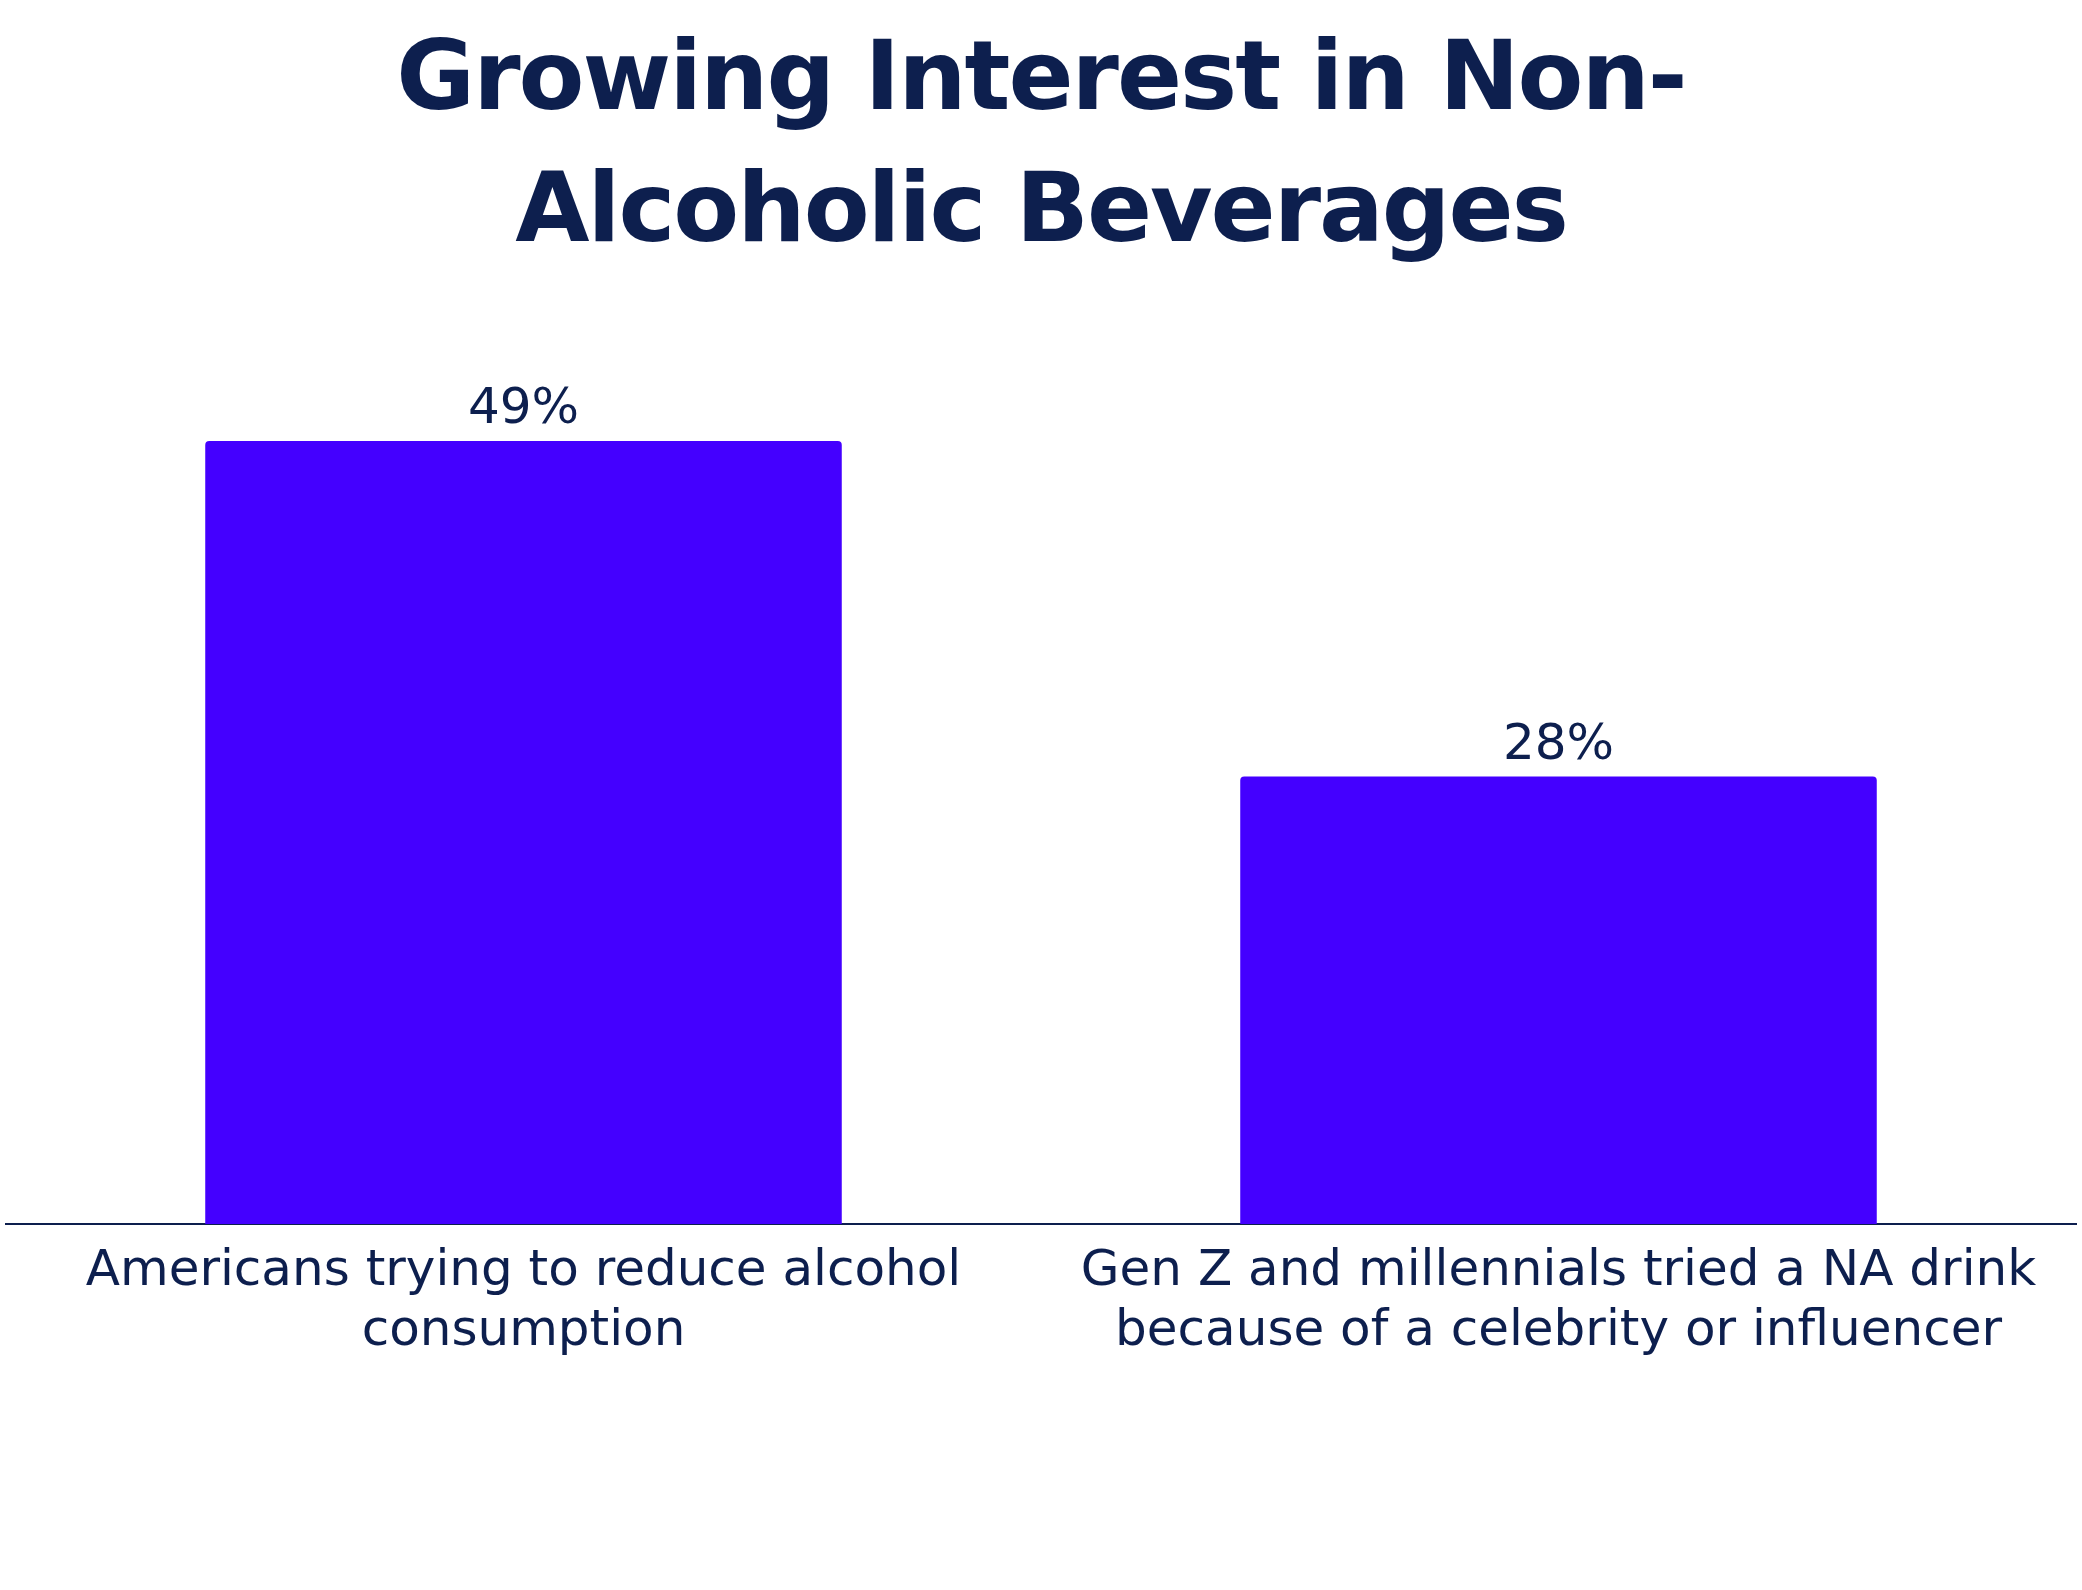 The image size is (2082, 1590). I want to click on x-tick-label: Americans trying to reduce alcohol consumption, so click(523, 1297).